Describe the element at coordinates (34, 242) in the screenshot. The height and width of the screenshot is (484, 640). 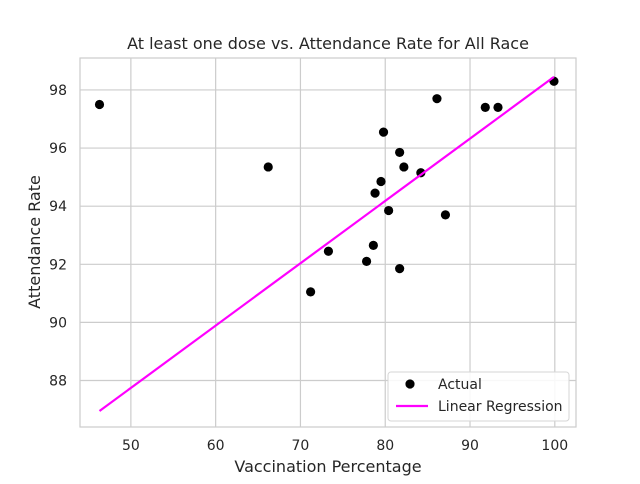
I see `y-axis-label: Attendance Rate` at that location.